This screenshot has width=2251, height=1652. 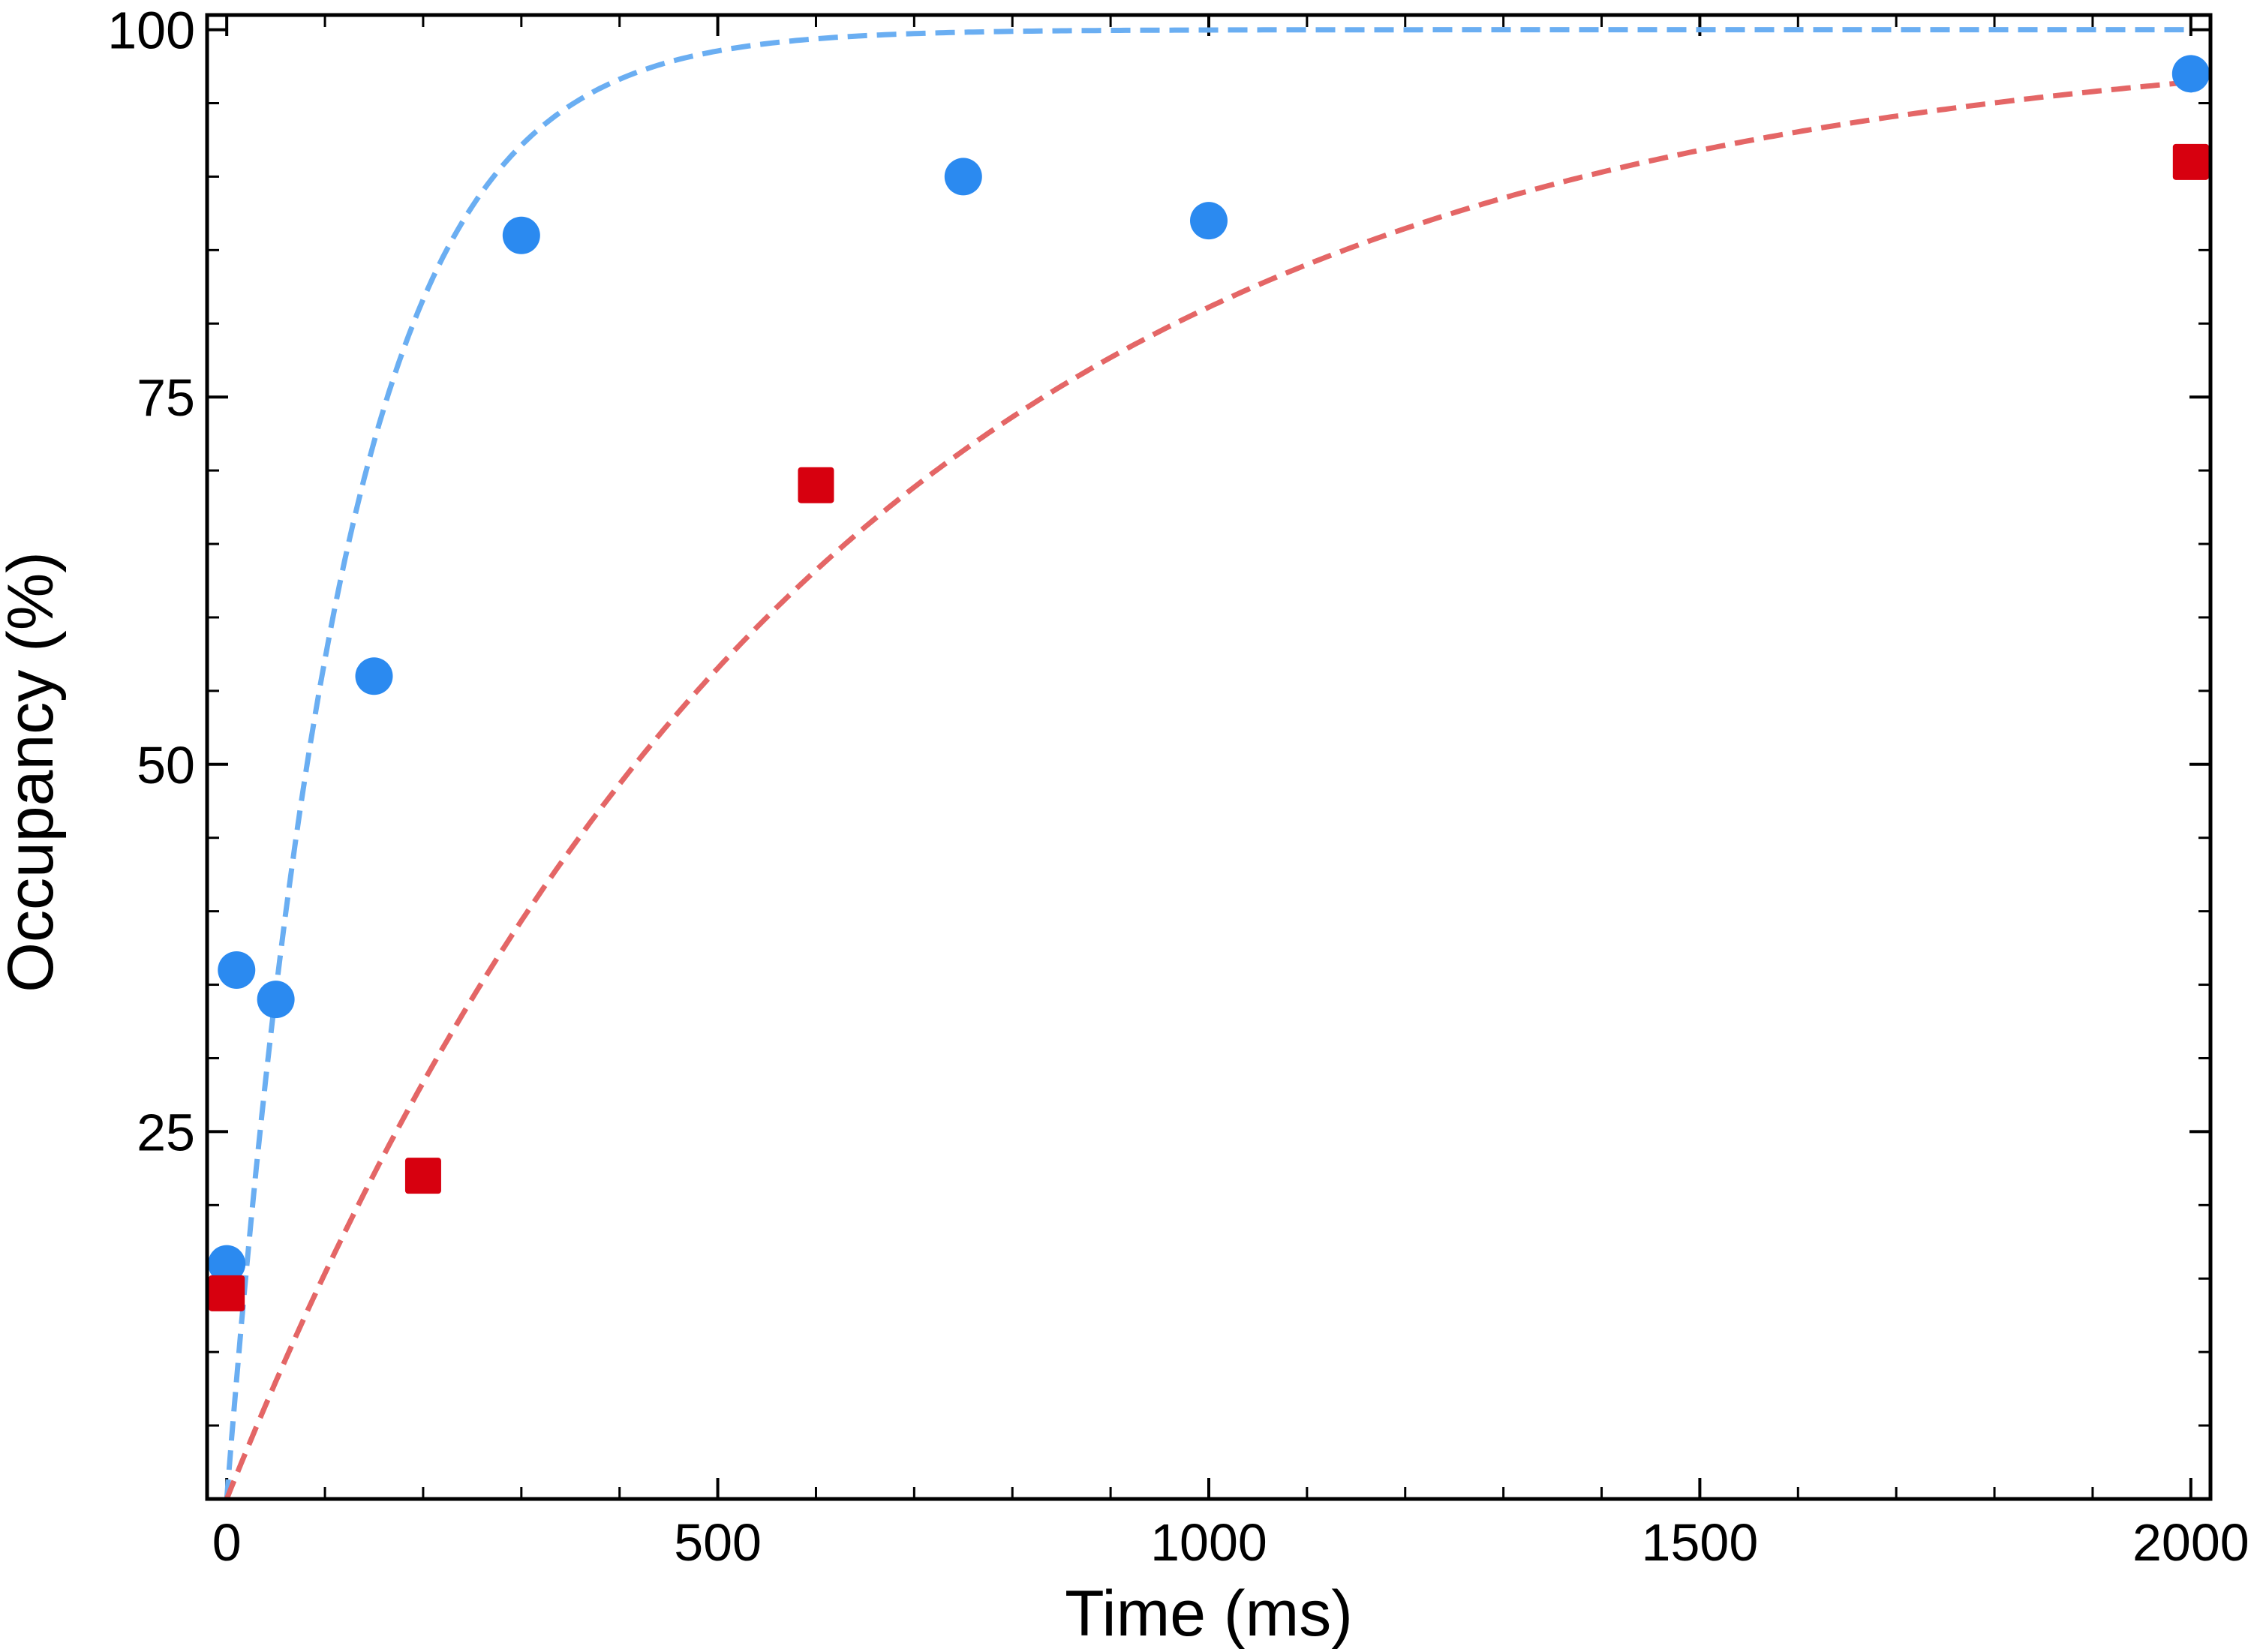 I want to click on x-axis-label: Time (ms), so click(x=1209, y=1614).